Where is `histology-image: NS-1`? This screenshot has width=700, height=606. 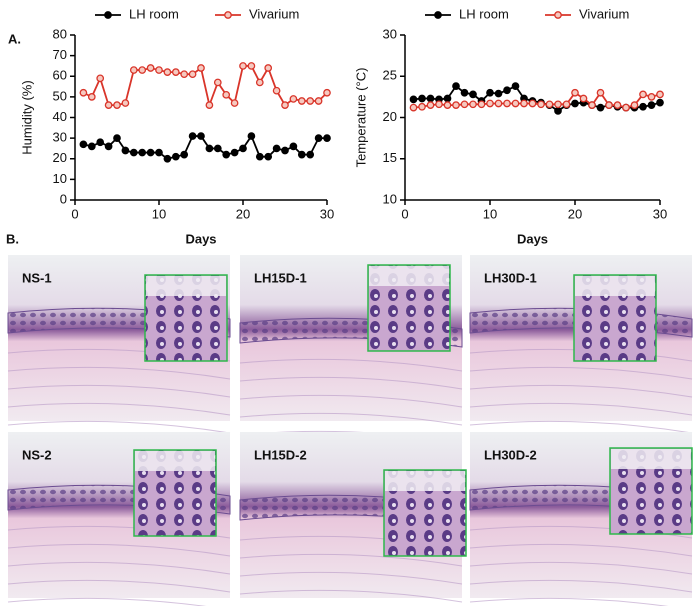
histology-image: NS-1 is located at coordinates (119, 344).